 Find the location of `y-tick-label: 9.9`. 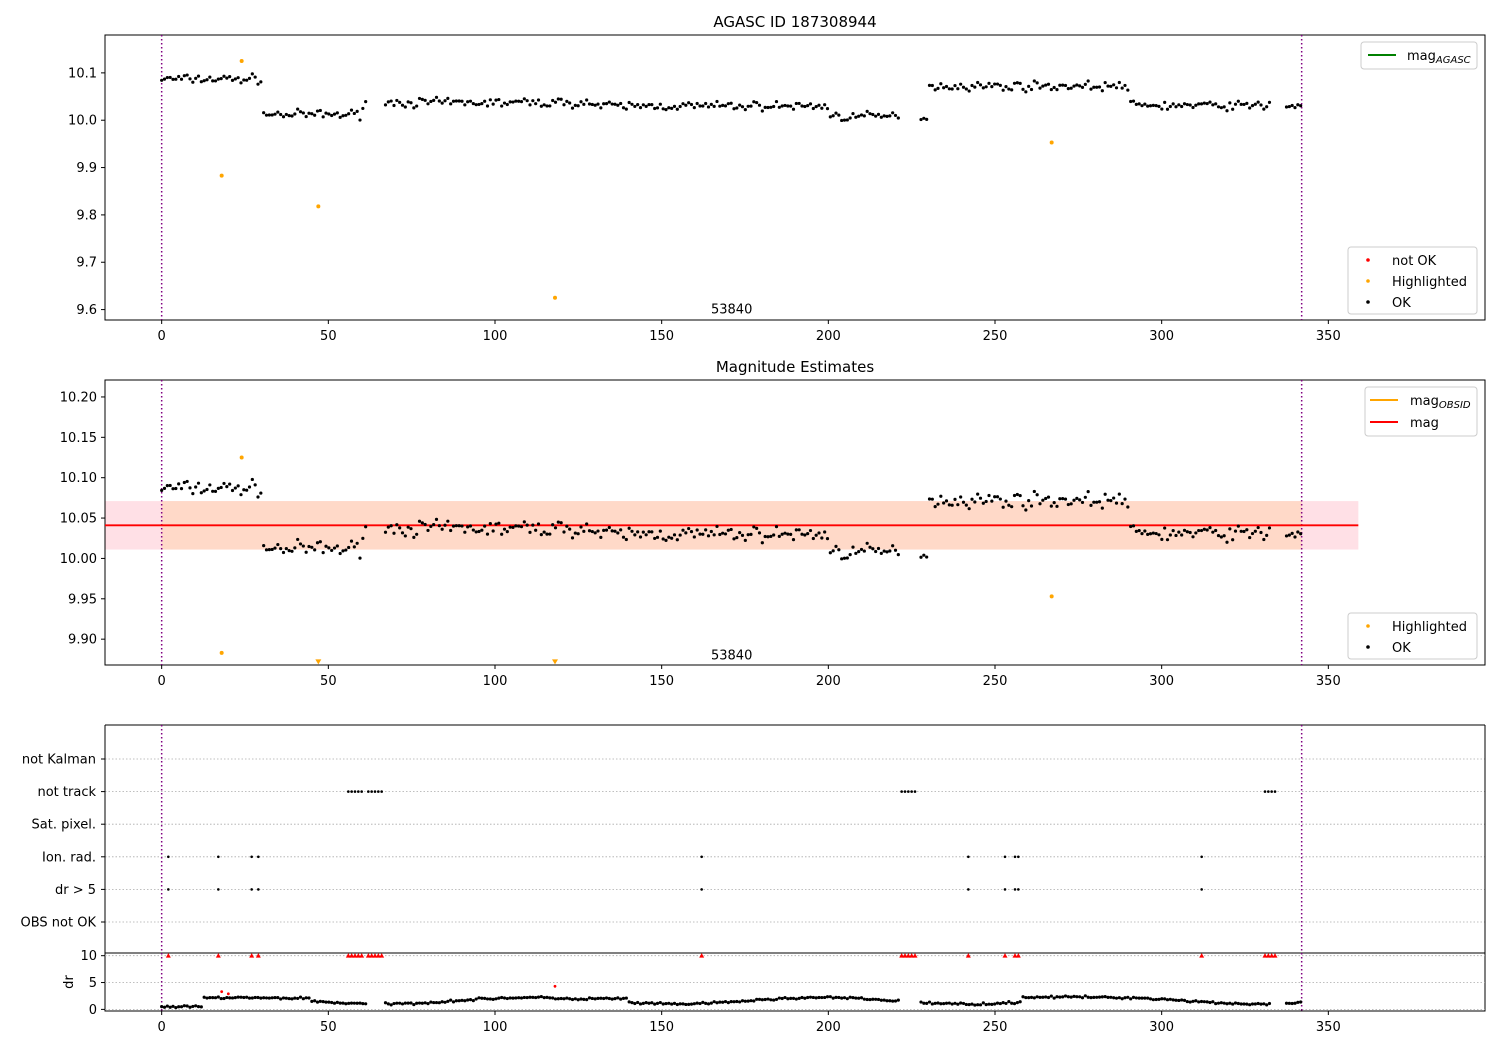

y-tick-label: 9.9 is located at coordinates (86, 168).